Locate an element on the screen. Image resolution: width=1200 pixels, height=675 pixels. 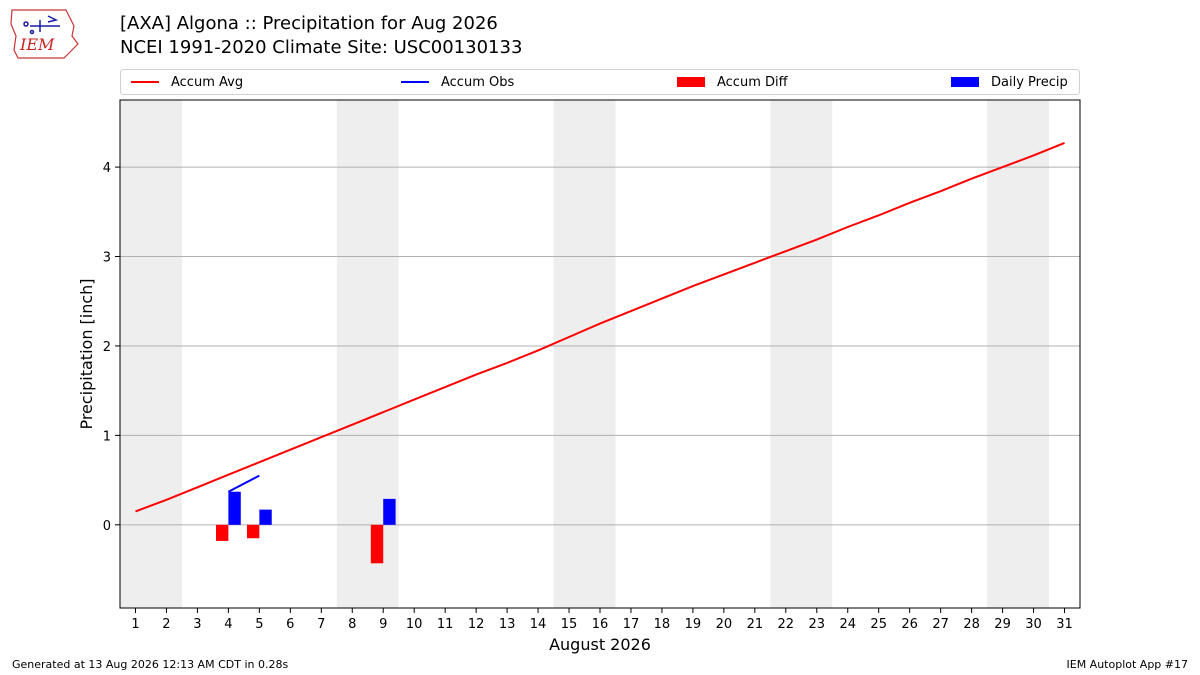
legend-item-accum-diff: Accum Diff is located at coordinates (732, 82).